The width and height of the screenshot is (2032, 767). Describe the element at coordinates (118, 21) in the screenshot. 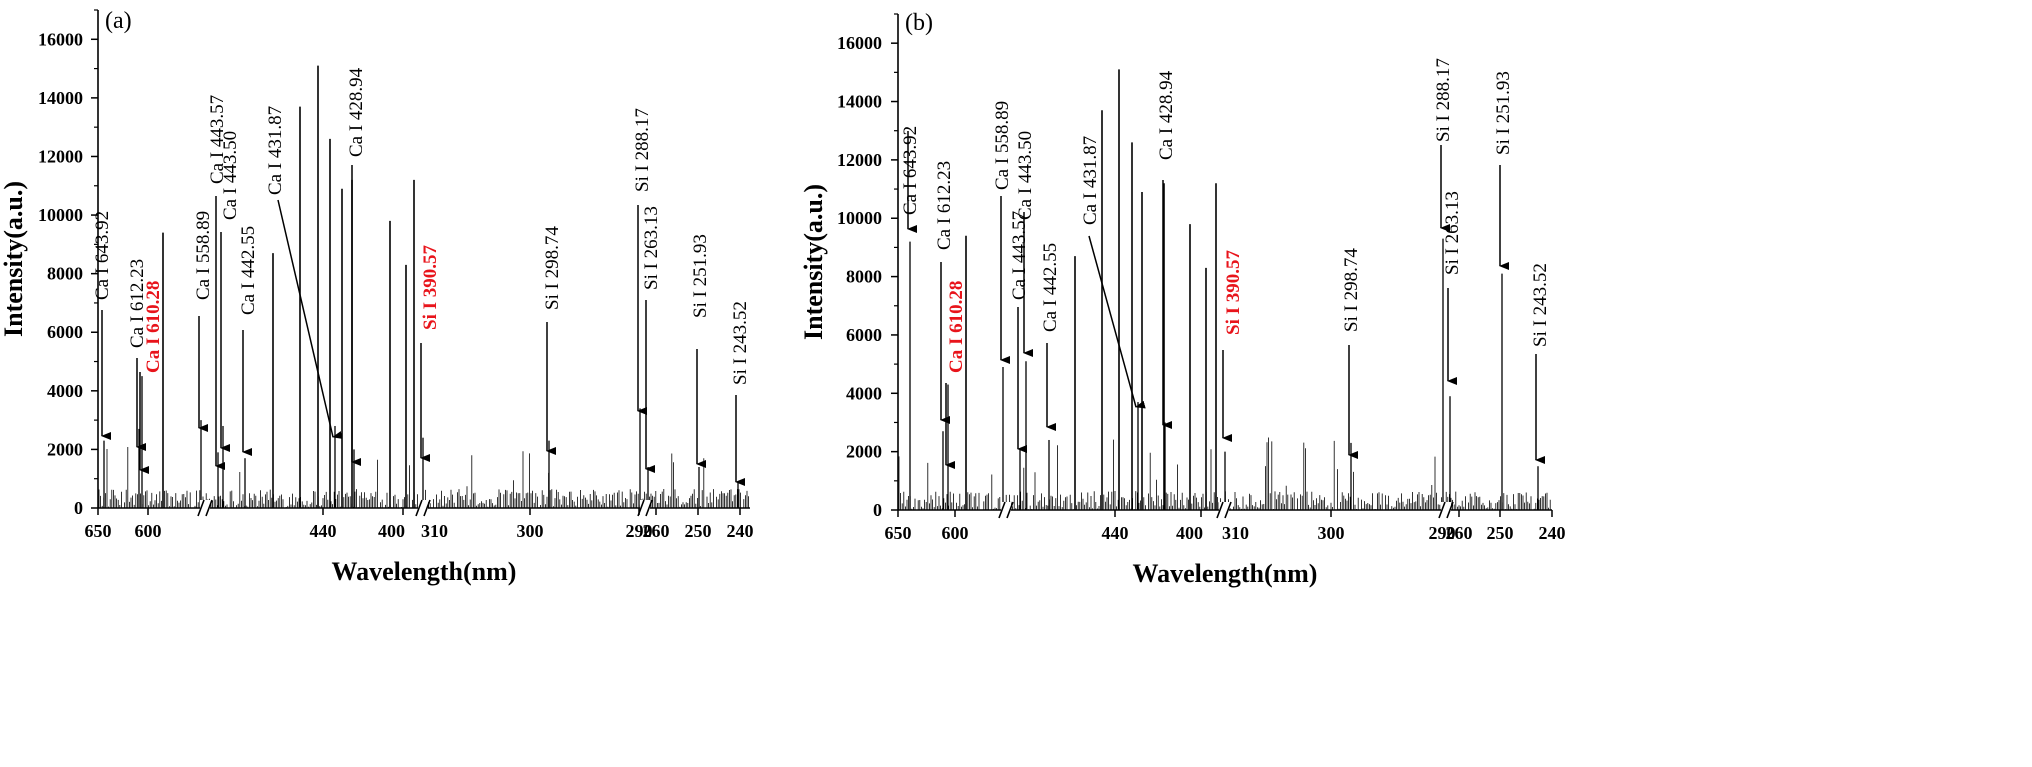

I see `panel-label: (a)` at that location.